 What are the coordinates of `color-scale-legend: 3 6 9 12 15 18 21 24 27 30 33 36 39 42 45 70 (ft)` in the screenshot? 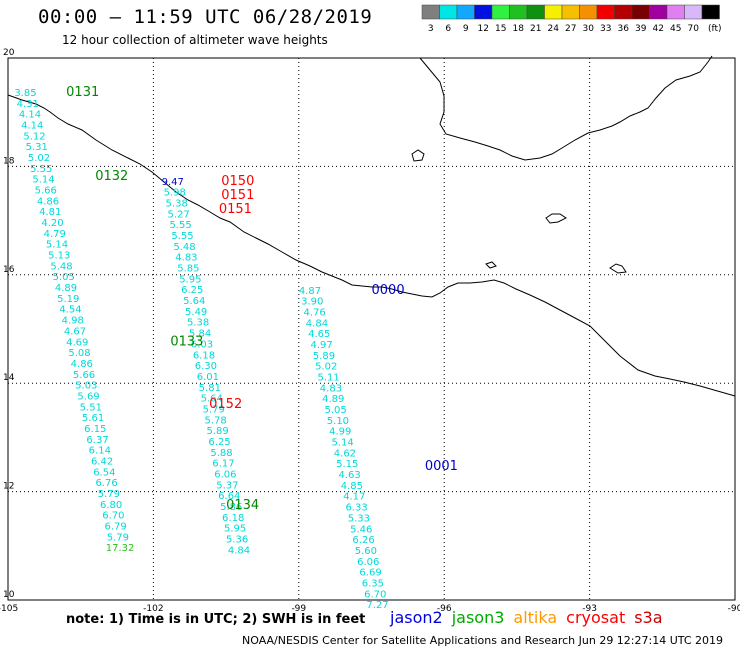 It's located at (571, 19).